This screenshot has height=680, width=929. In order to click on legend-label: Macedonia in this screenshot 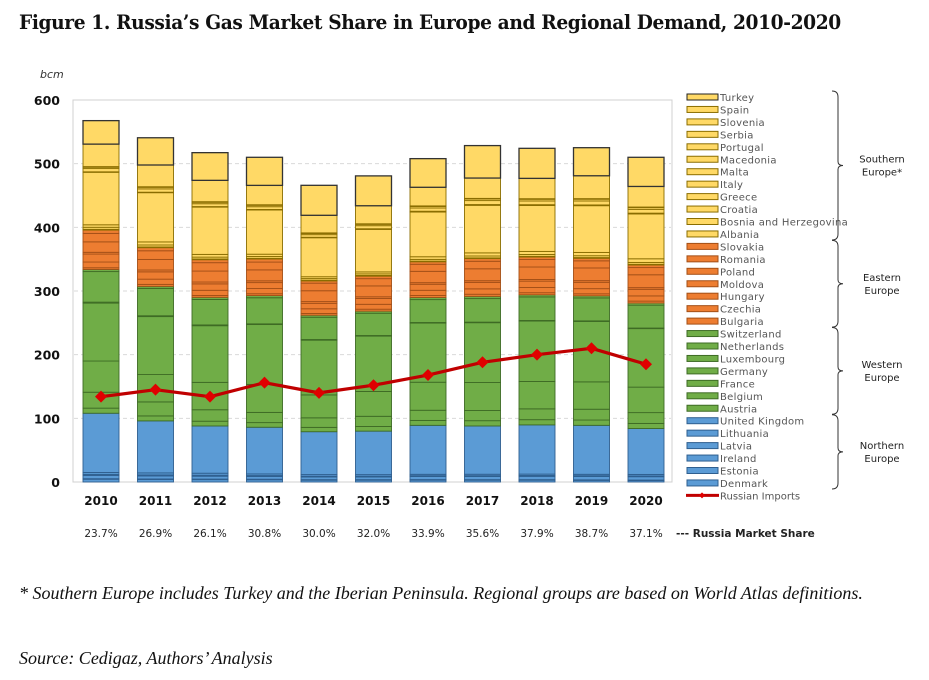, I will do `click(748, 160)`.